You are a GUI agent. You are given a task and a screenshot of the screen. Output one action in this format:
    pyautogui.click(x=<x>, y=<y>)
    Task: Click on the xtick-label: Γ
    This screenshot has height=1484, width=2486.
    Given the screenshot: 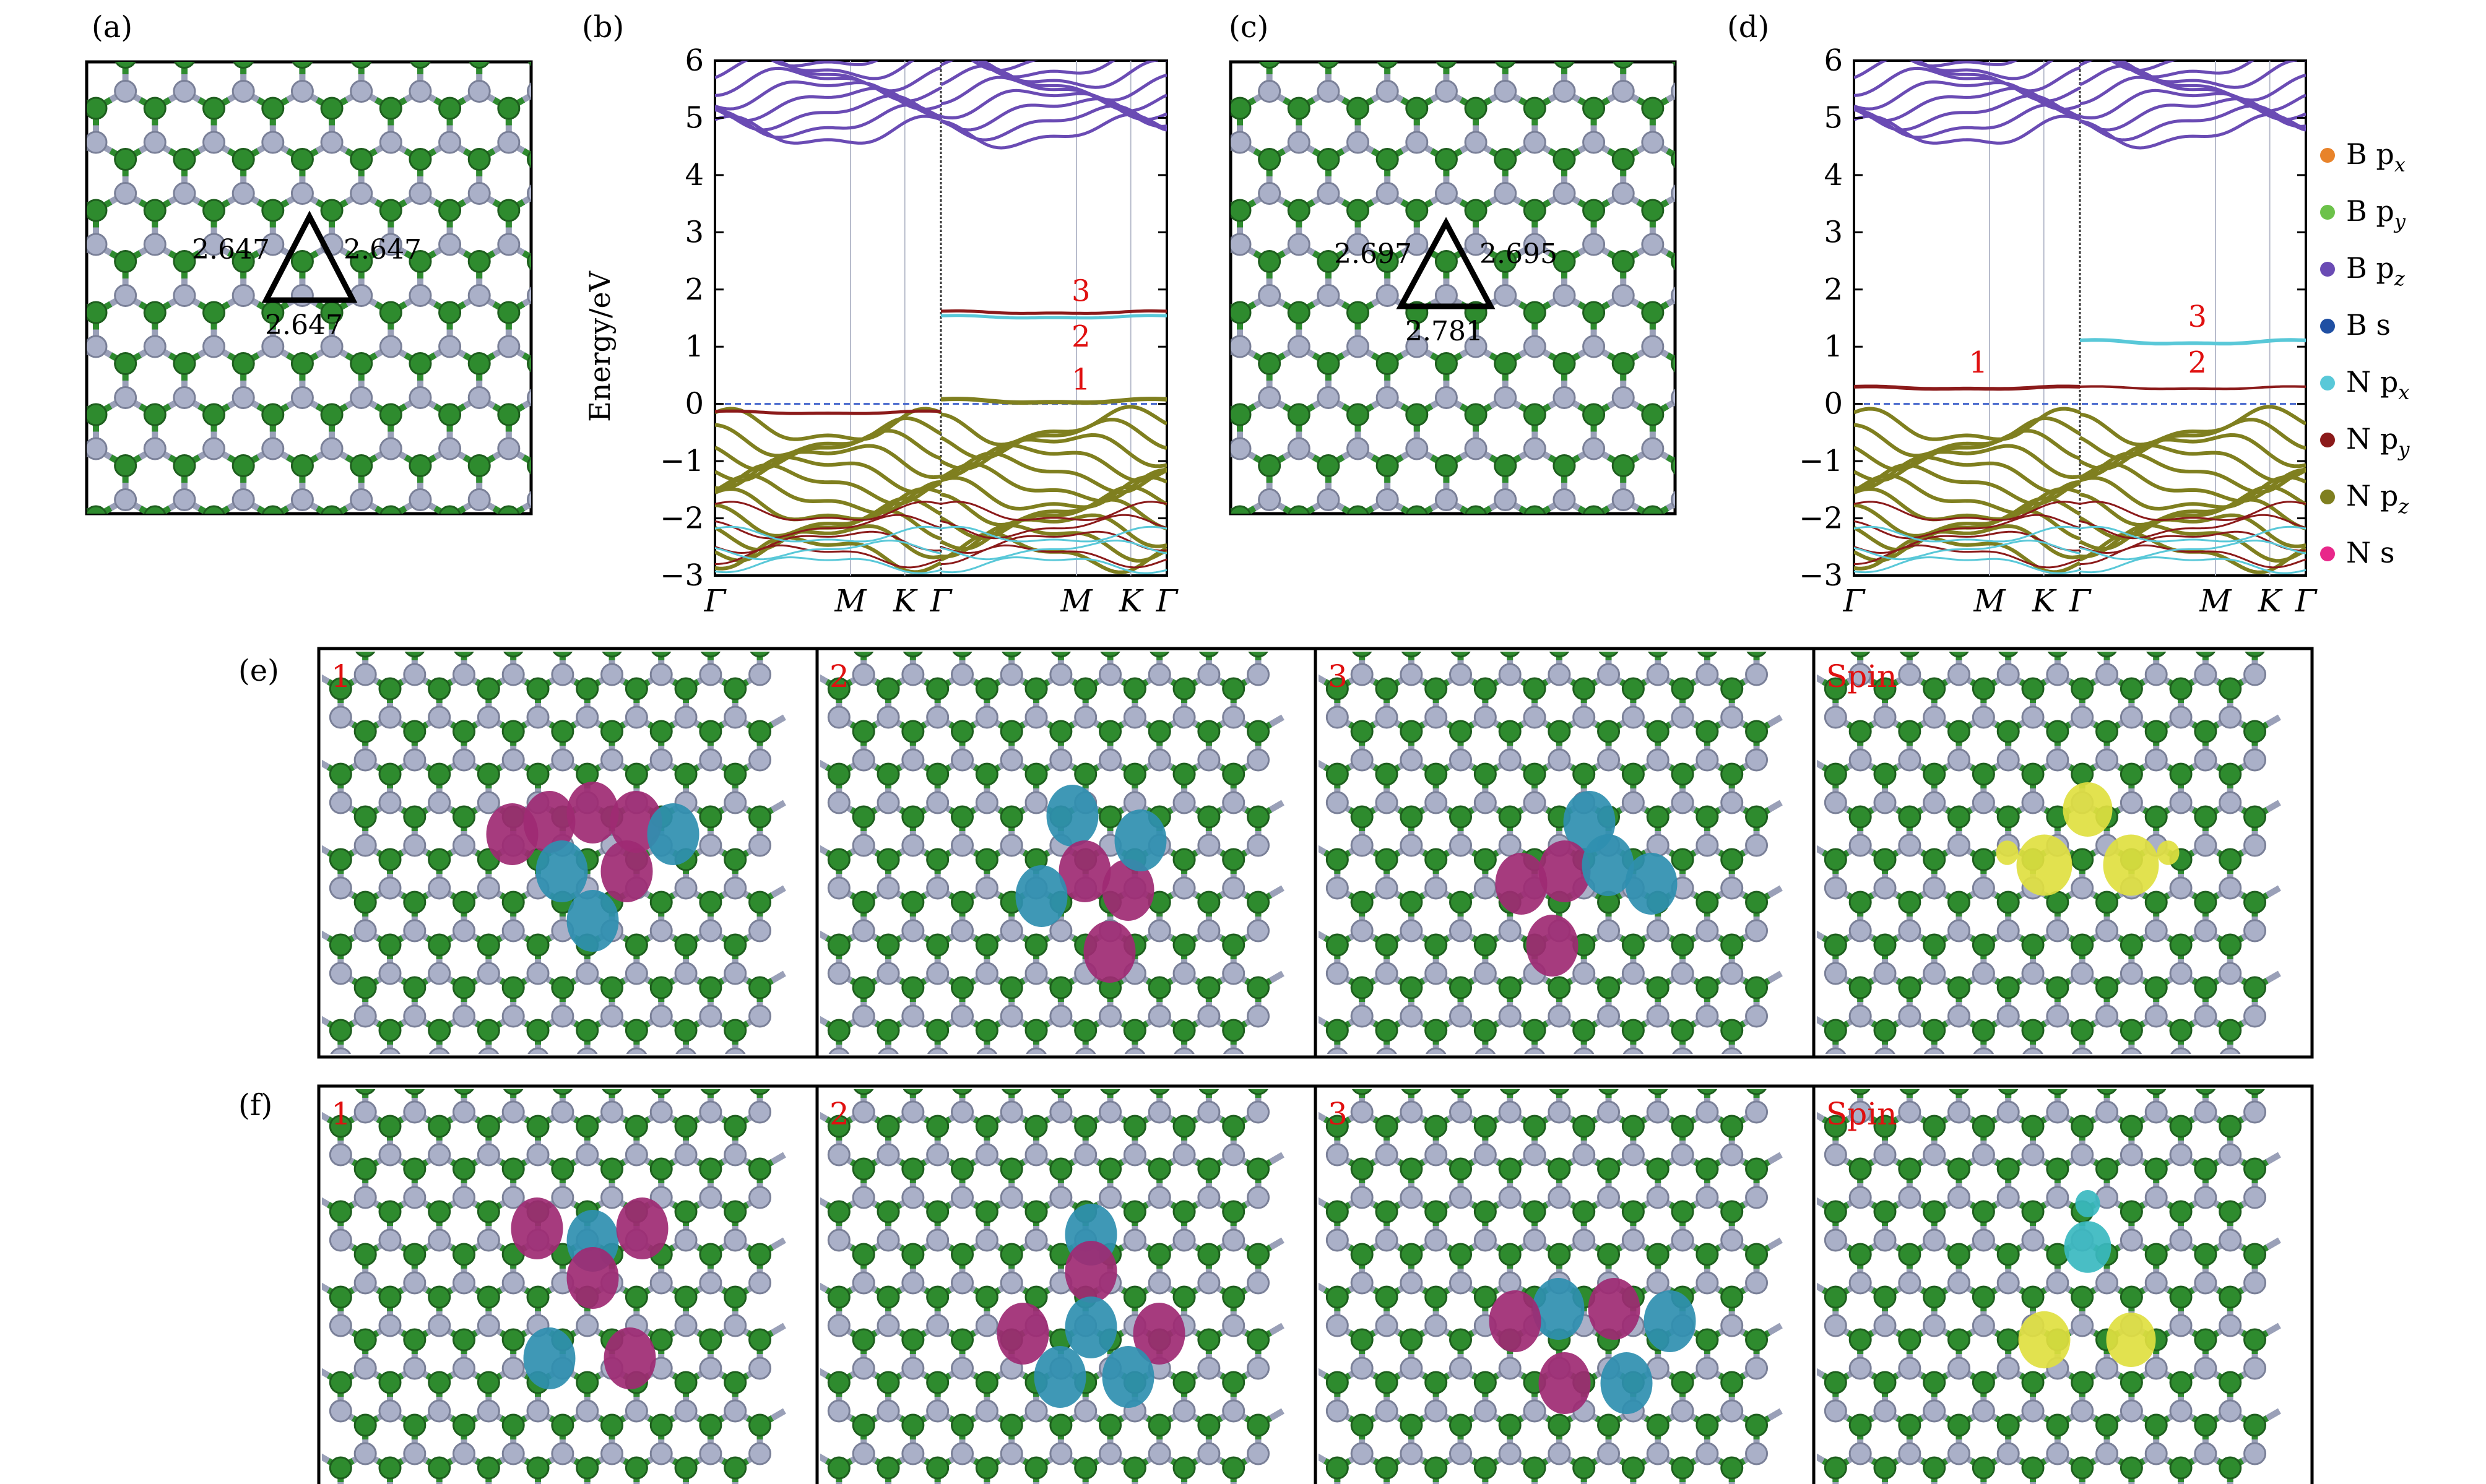 What is the action you would take?
    pyautogui.click(x=1855, y=601)
    